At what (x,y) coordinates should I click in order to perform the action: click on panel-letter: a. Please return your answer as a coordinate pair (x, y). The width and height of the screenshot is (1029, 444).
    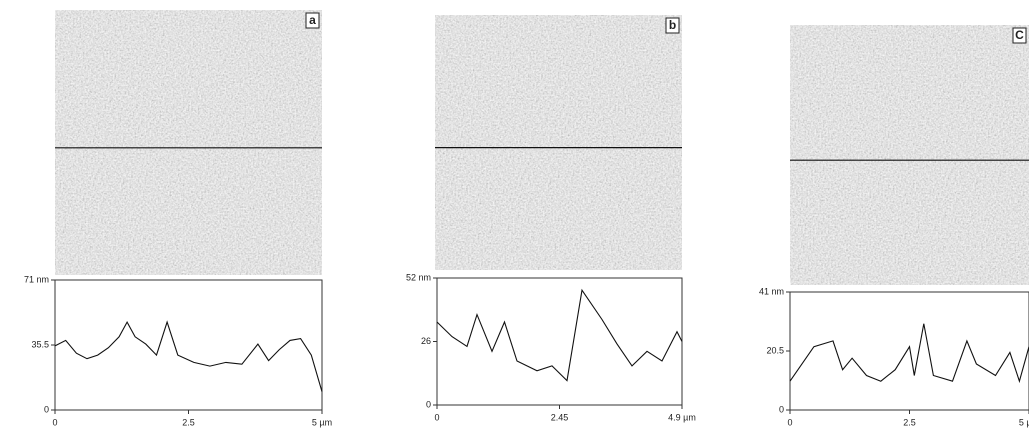
    Looking at the image, I should click on (312, 20).